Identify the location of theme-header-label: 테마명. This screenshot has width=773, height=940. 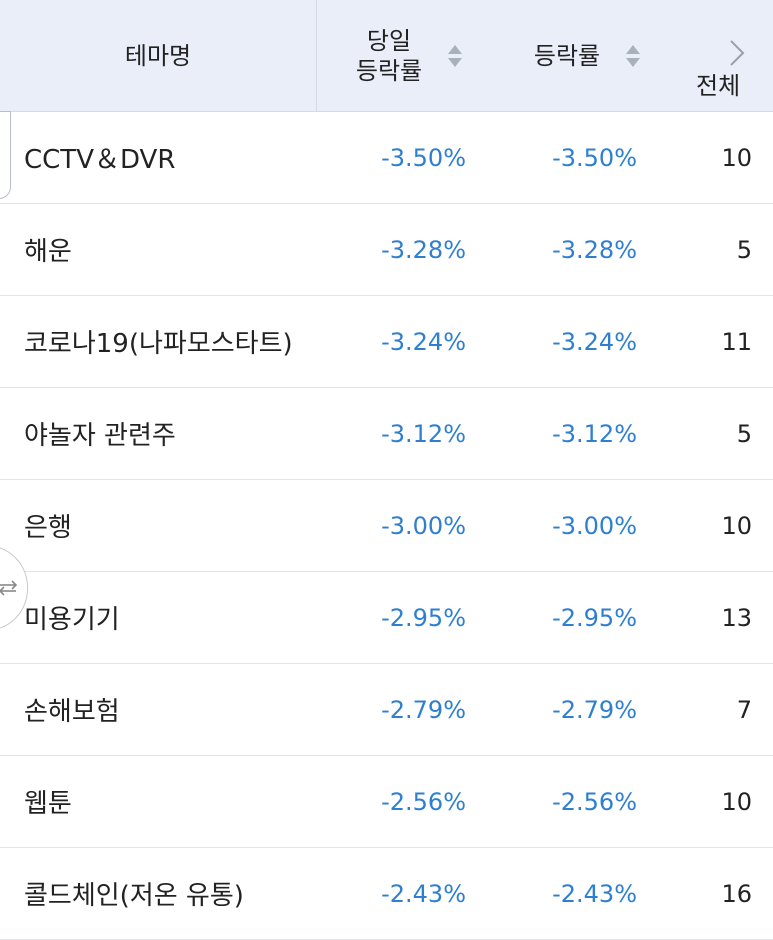
(158, 55).